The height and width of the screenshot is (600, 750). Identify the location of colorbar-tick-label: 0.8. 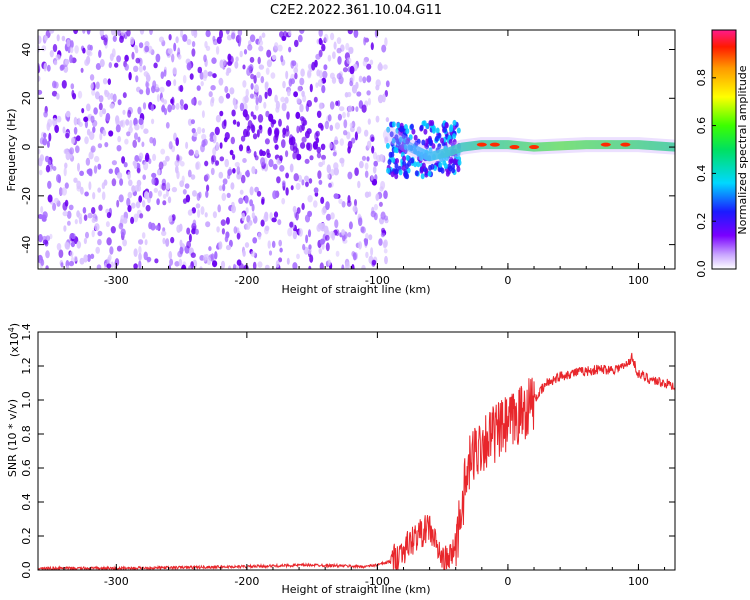
(701, 78).